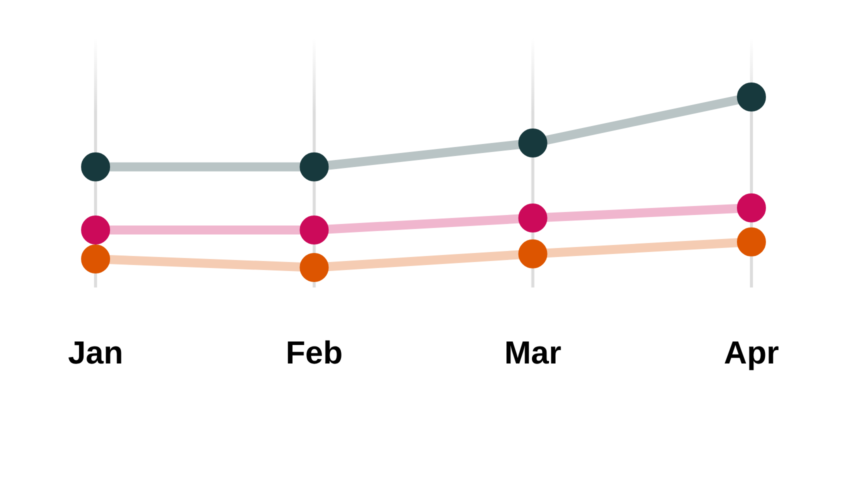  Describe the element at coordinates (96, 352) in the screenshot. I see `x-tick-label: Jan` at that location.